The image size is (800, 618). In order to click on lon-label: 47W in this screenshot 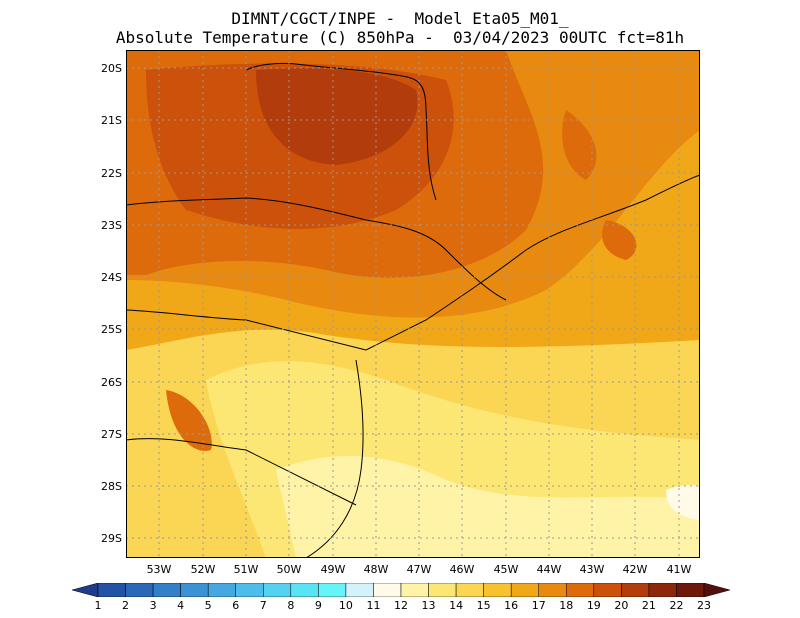, I will do `click(419, 569)`.